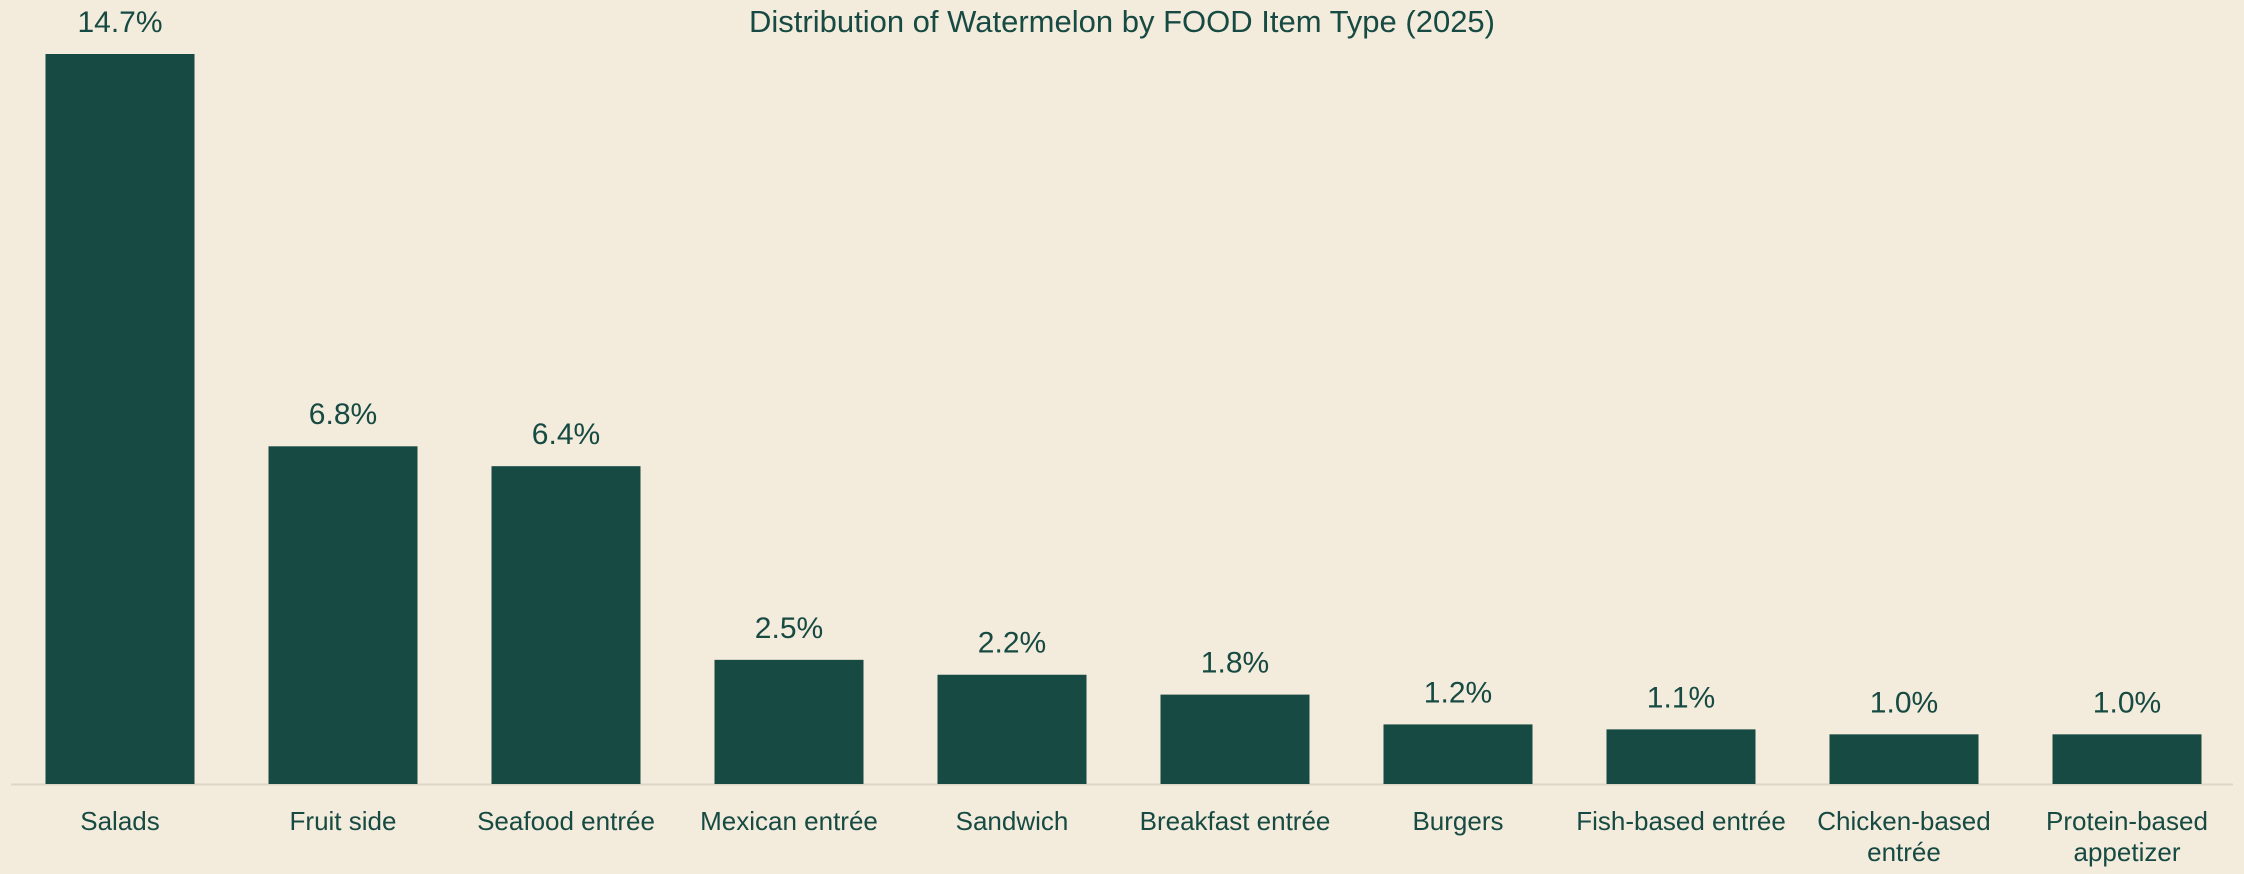 This screenshot has height=874, width=2244. What do you see at coordinates (566, 821) in the screenshot?
I see `x-tick-label: Seafood entrée` at bounding box center [566, 821].